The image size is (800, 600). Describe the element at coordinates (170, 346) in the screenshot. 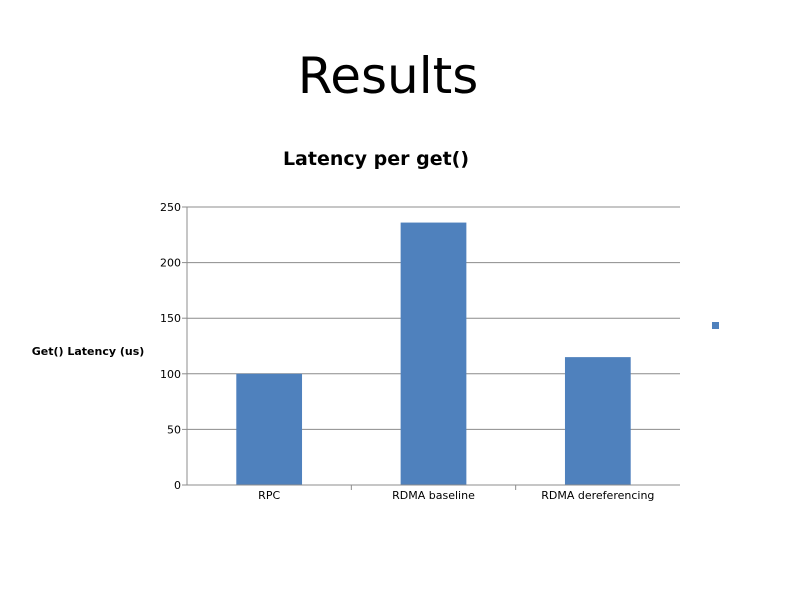

I see `y-tick-labels: 0 50 100 150 200 250` at that location.